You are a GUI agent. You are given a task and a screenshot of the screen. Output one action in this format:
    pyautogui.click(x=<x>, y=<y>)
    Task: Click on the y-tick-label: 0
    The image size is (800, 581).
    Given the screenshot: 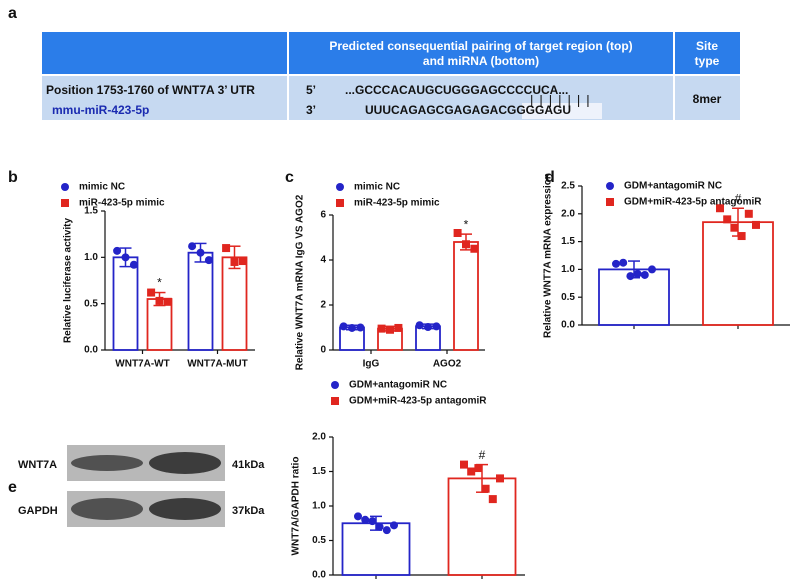 What is the action you would take?
    pyautogui.click(x=323, y=350)
    